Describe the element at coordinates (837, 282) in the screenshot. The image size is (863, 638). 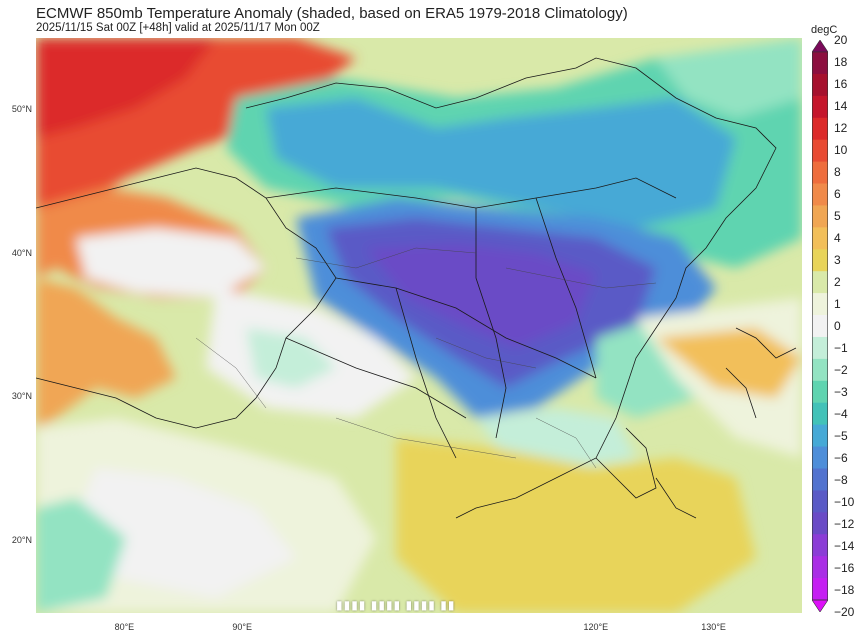
I see `colorbar-tick-label: 2` at that location.